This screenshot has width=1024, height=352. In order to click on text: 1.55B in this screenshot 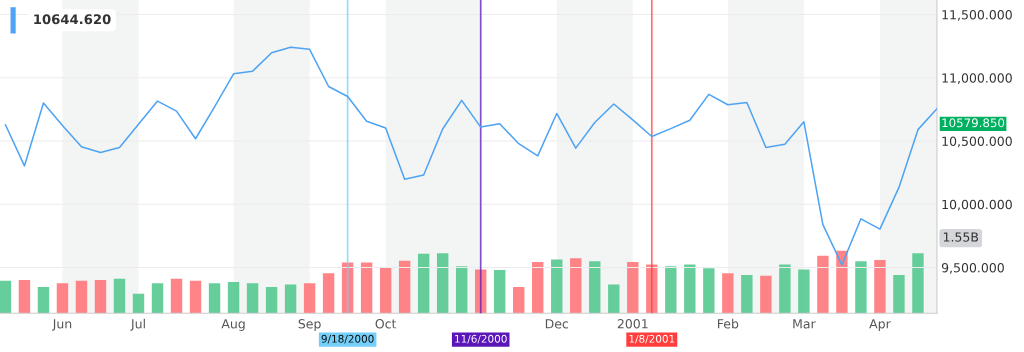, I will do `click(961, 237)`.